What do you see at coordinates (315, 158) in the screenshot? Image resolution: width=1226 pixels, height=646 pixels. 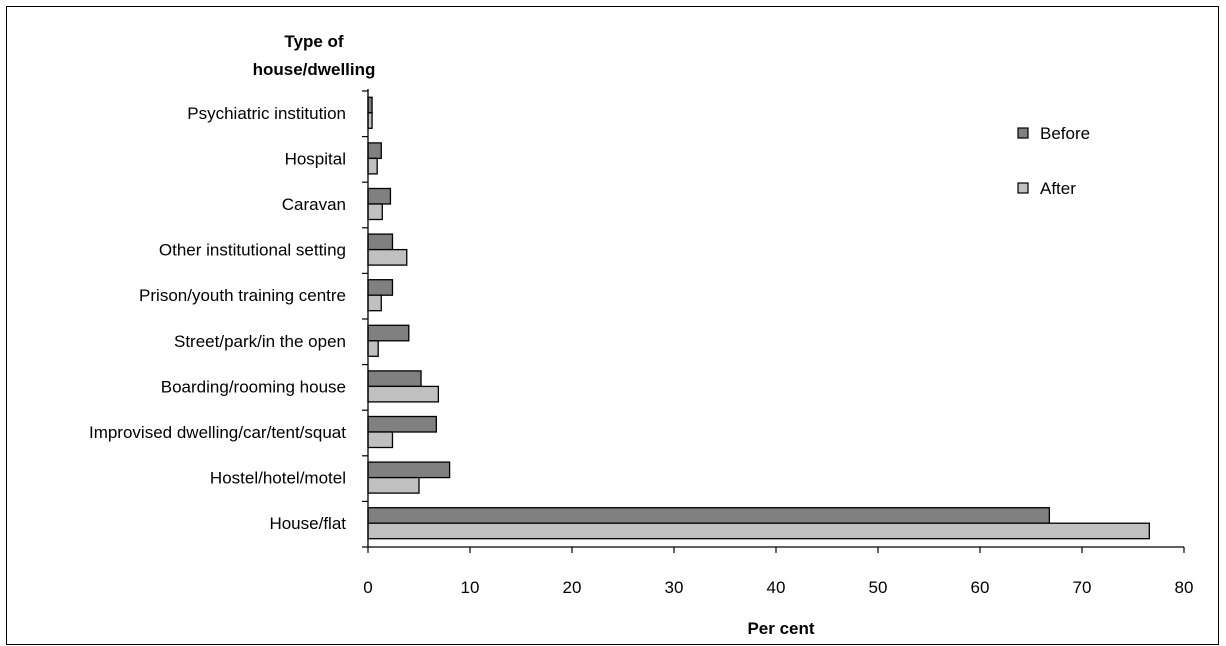 I see `category-label-1: Hospital` at bounding box center [315, 158].